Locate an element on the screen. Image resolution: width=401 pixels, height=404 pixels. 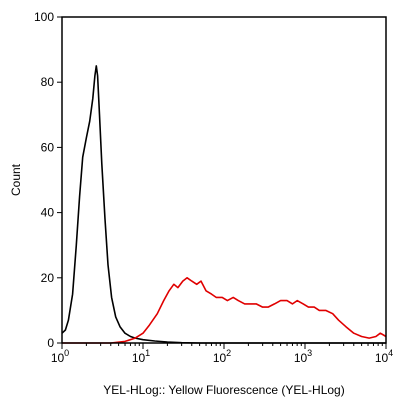
y-tick-label: 20 is located at coordinates (48, 278).